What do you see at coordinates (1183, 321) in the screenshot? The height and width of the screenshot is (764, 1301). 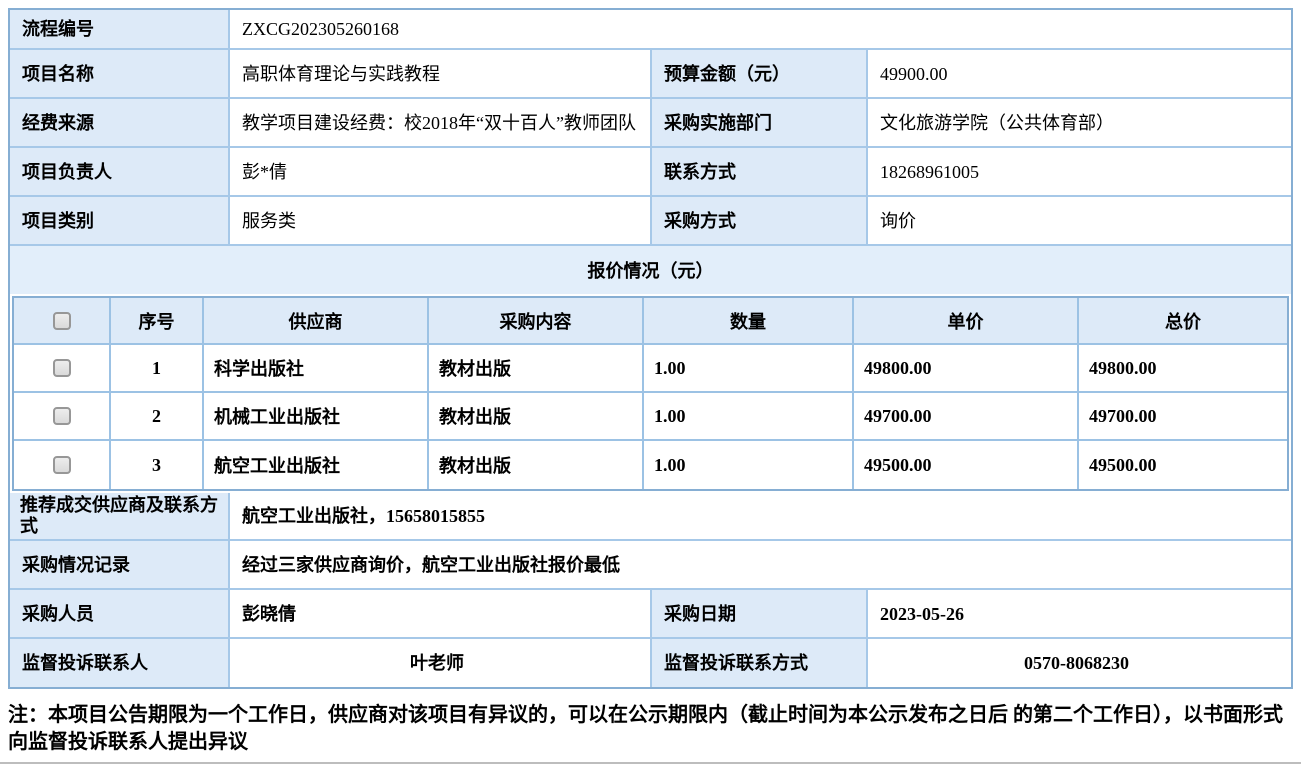 I see `col-header-total-price: 总价` at bounding box center [1183, 321].